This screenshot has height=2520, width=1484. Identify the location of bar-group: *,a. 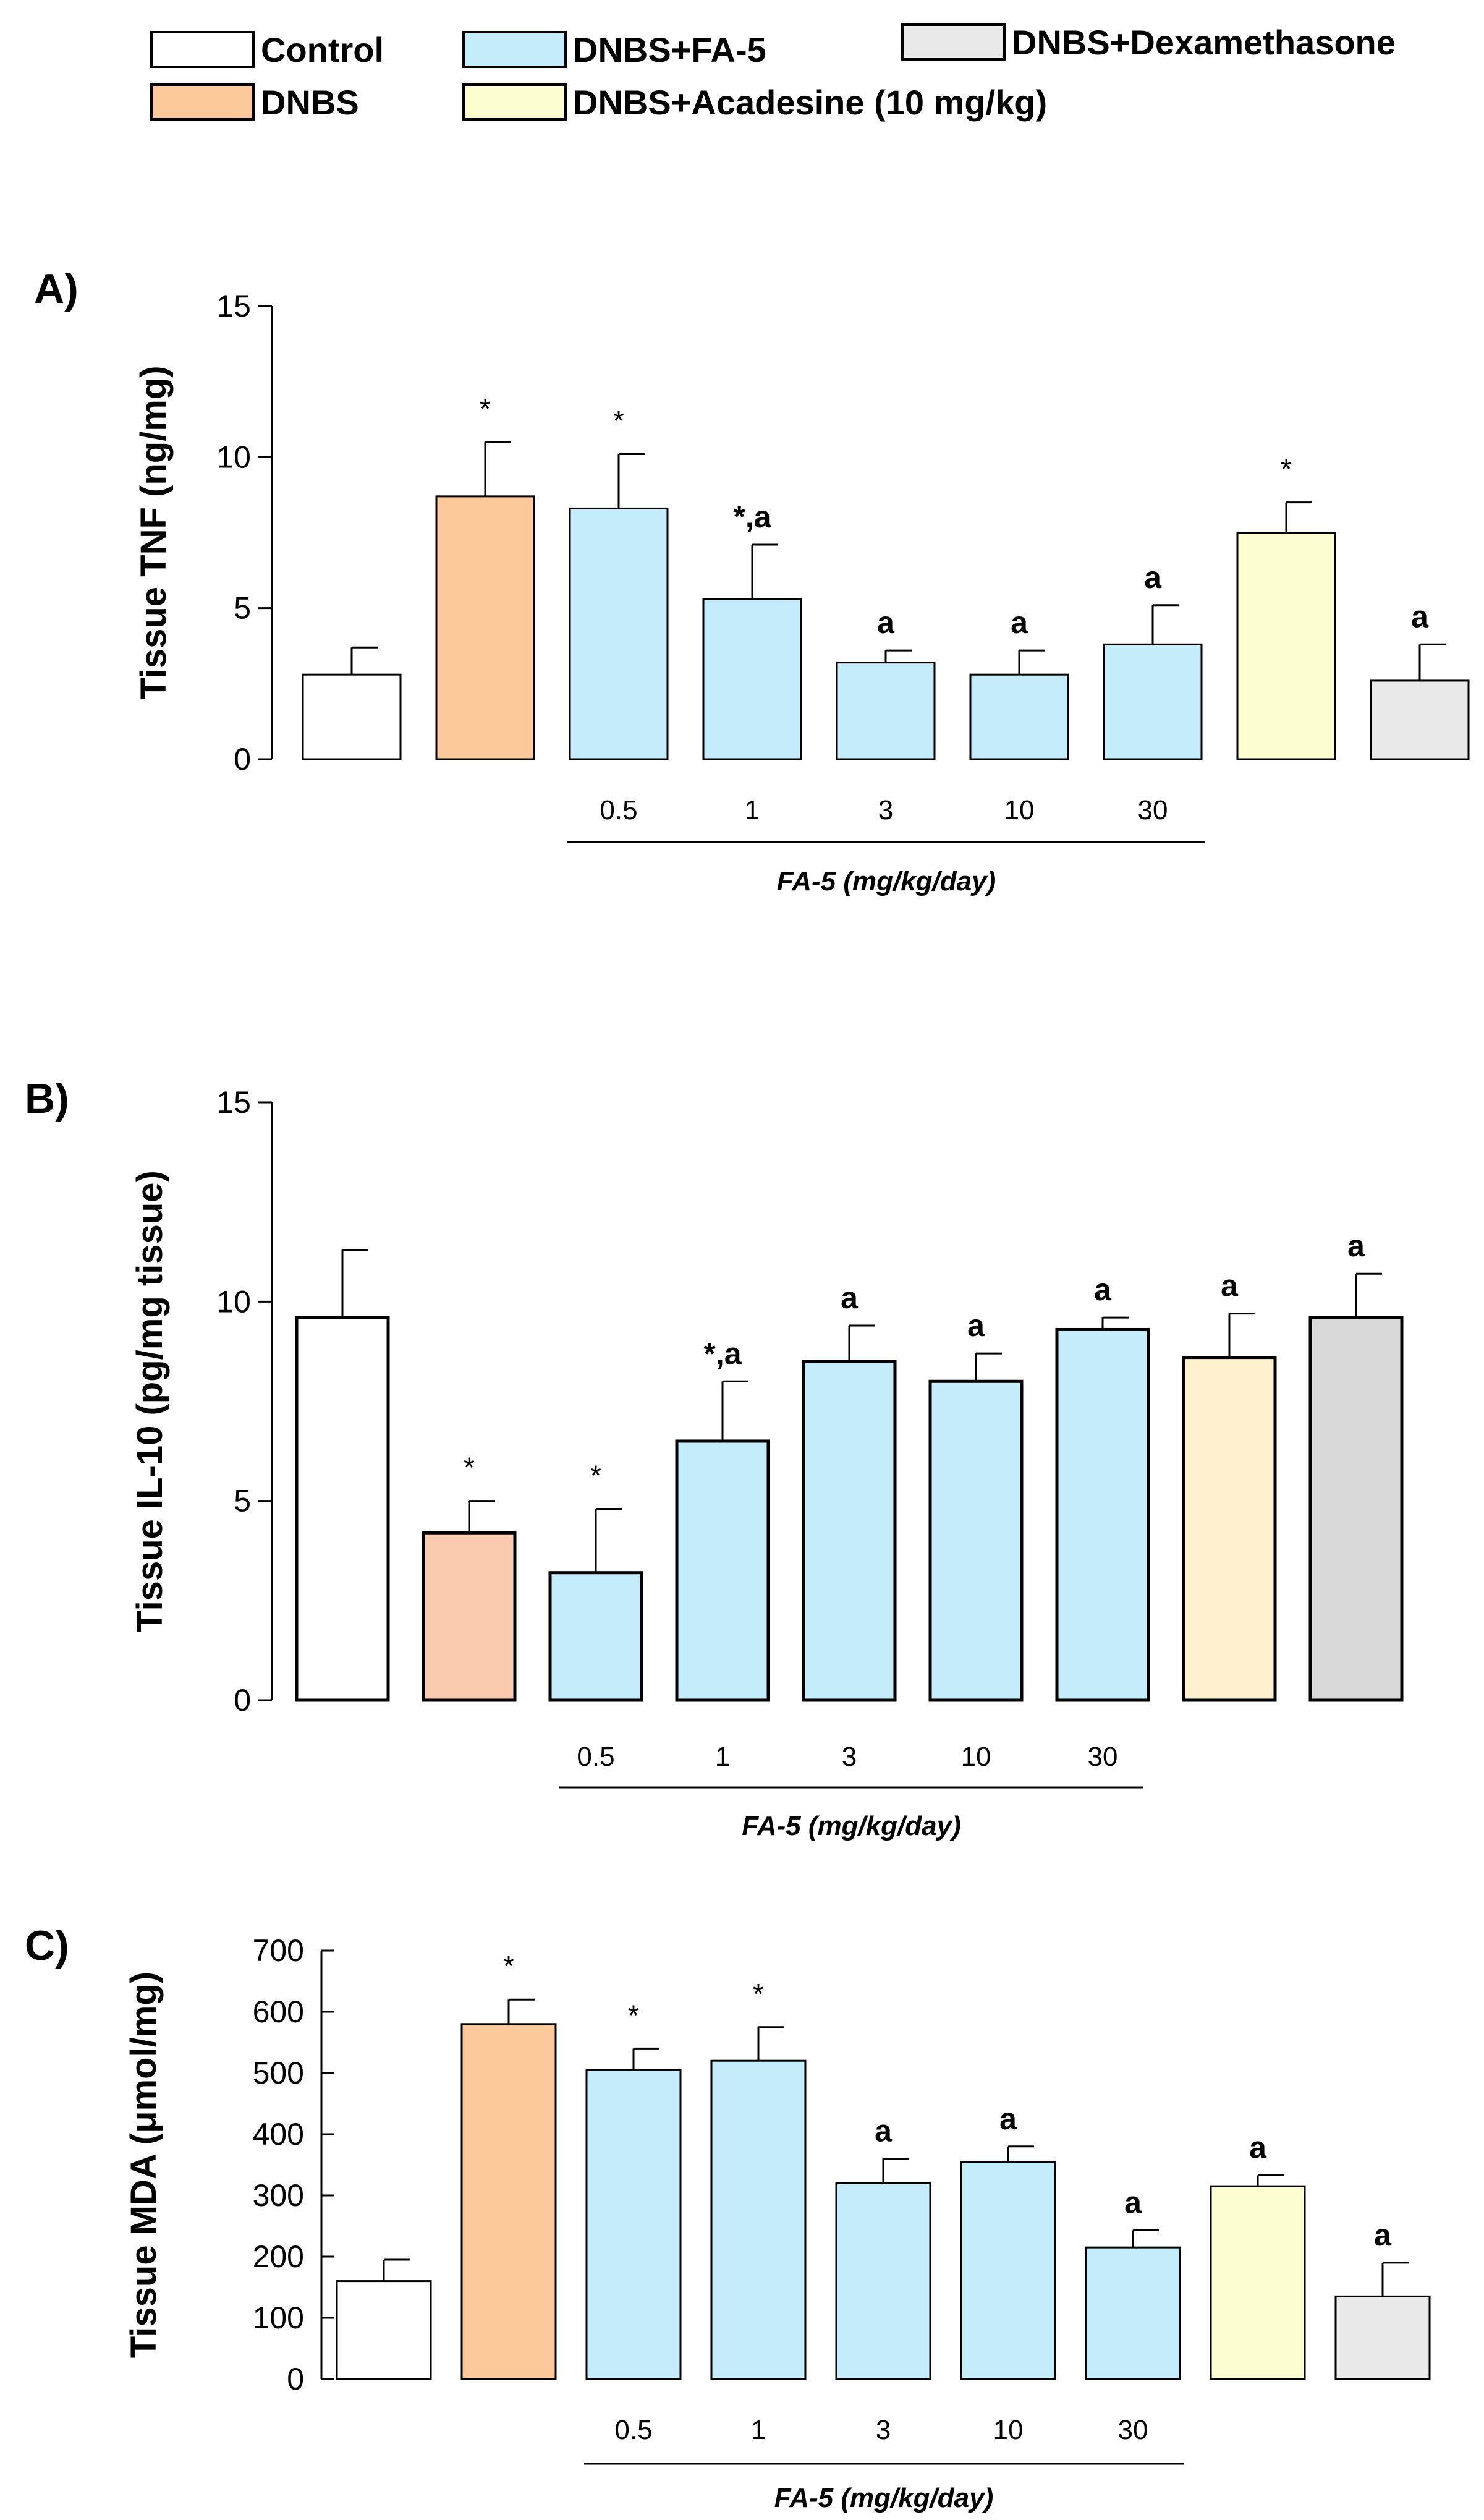
(722, 1519).